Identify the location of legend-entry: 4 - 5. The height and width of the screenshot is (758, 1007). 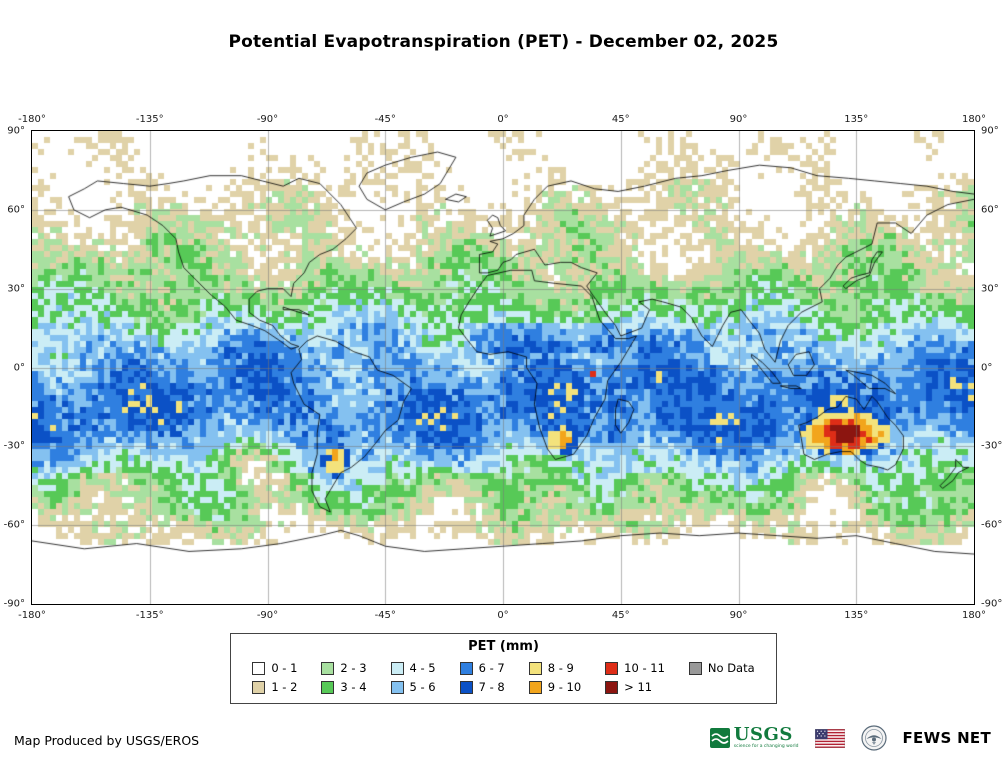
(413, 668).